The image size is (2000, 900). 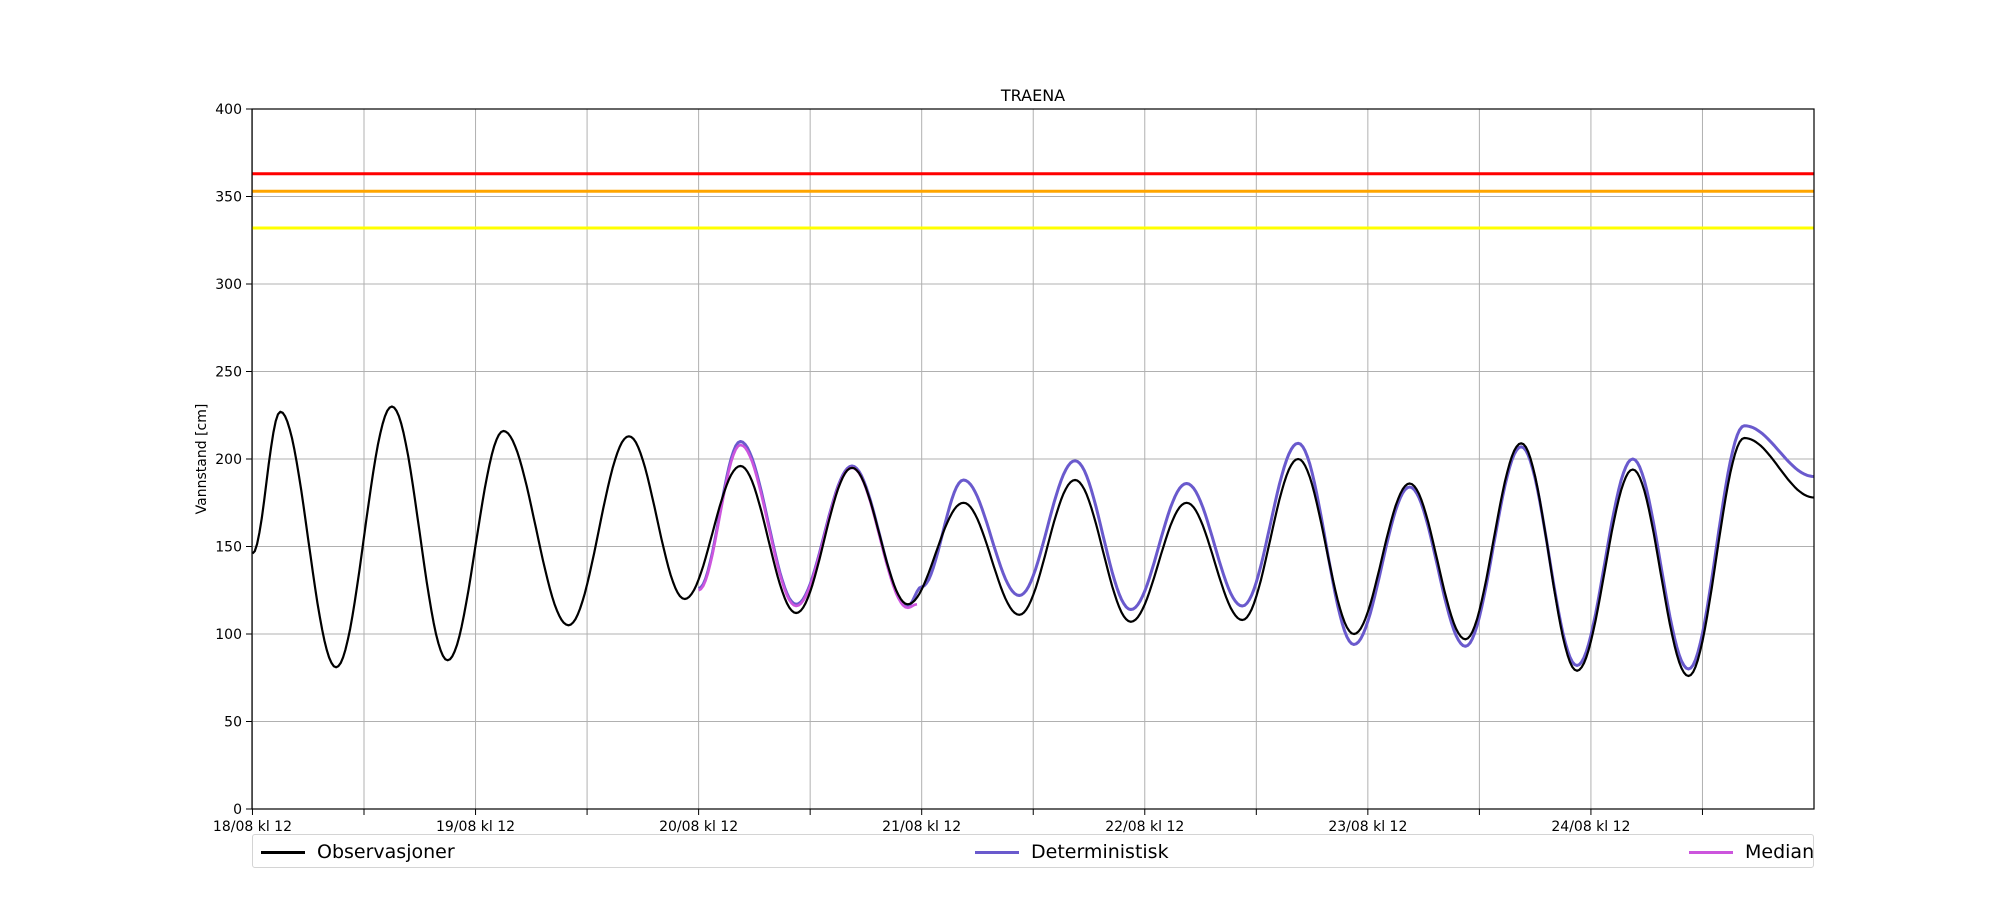 I want to click on y-tick-label: 200, so click(x=228, y=460).